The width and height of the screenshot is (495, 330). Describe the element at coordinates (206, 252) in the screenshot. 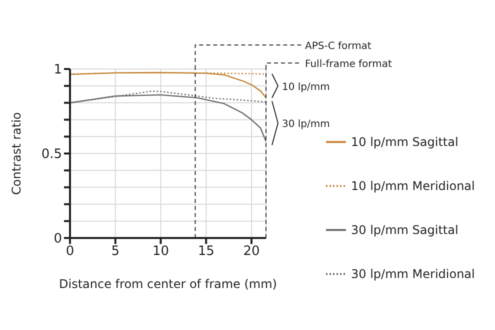

I see `x-tick-label: 15` at that location.